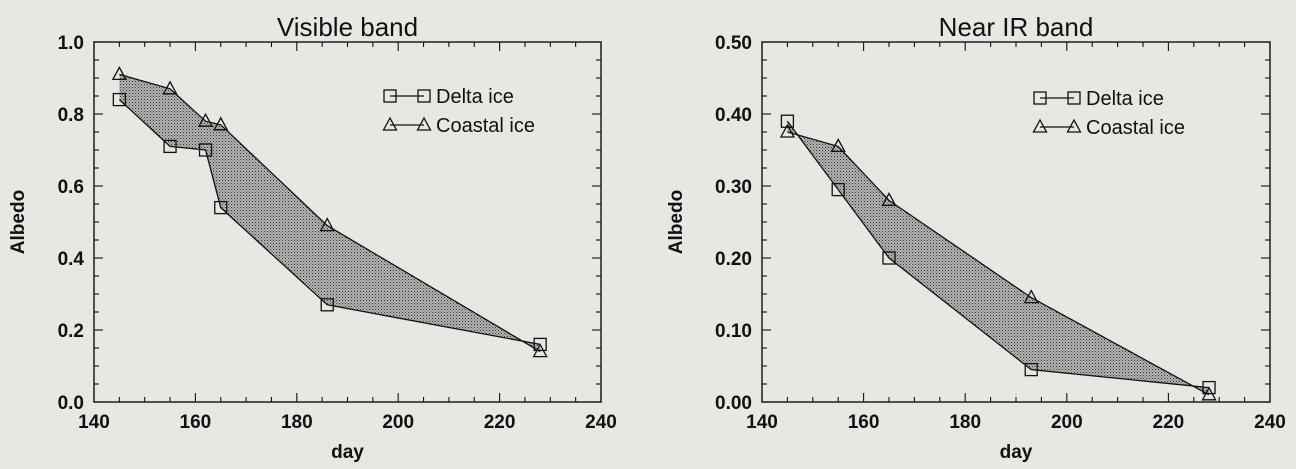  What do you see at coordinates (733, 187) in the screenshot?
I see `y-tick-label: 0.30` at bounding box center [733, 187].